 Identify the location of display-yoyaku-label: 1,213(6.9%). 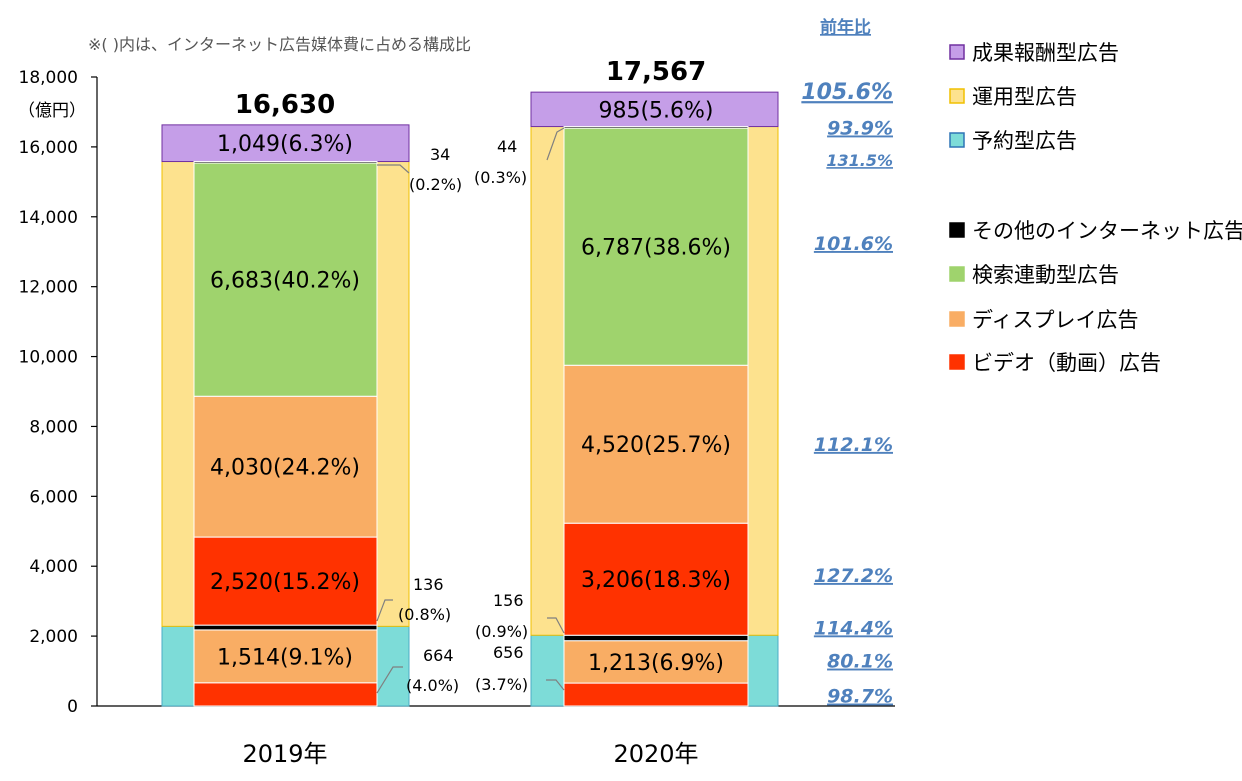
(656, 663).